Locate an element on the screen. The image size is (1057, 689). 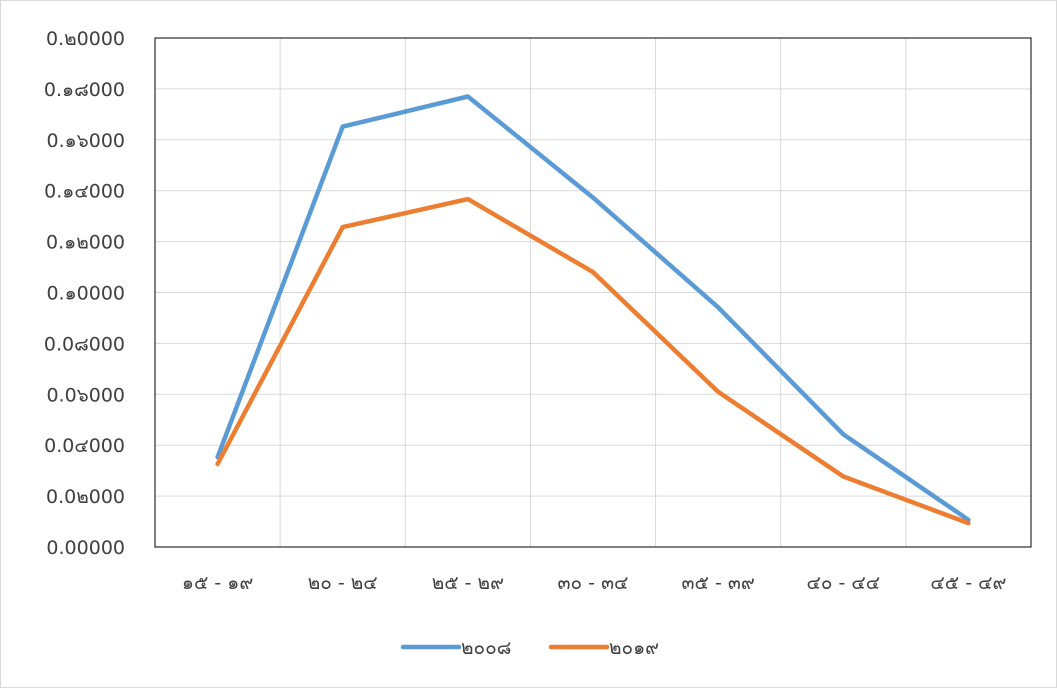
y-tick-label: 0.0๖000 is located at coordinates (85, 395).